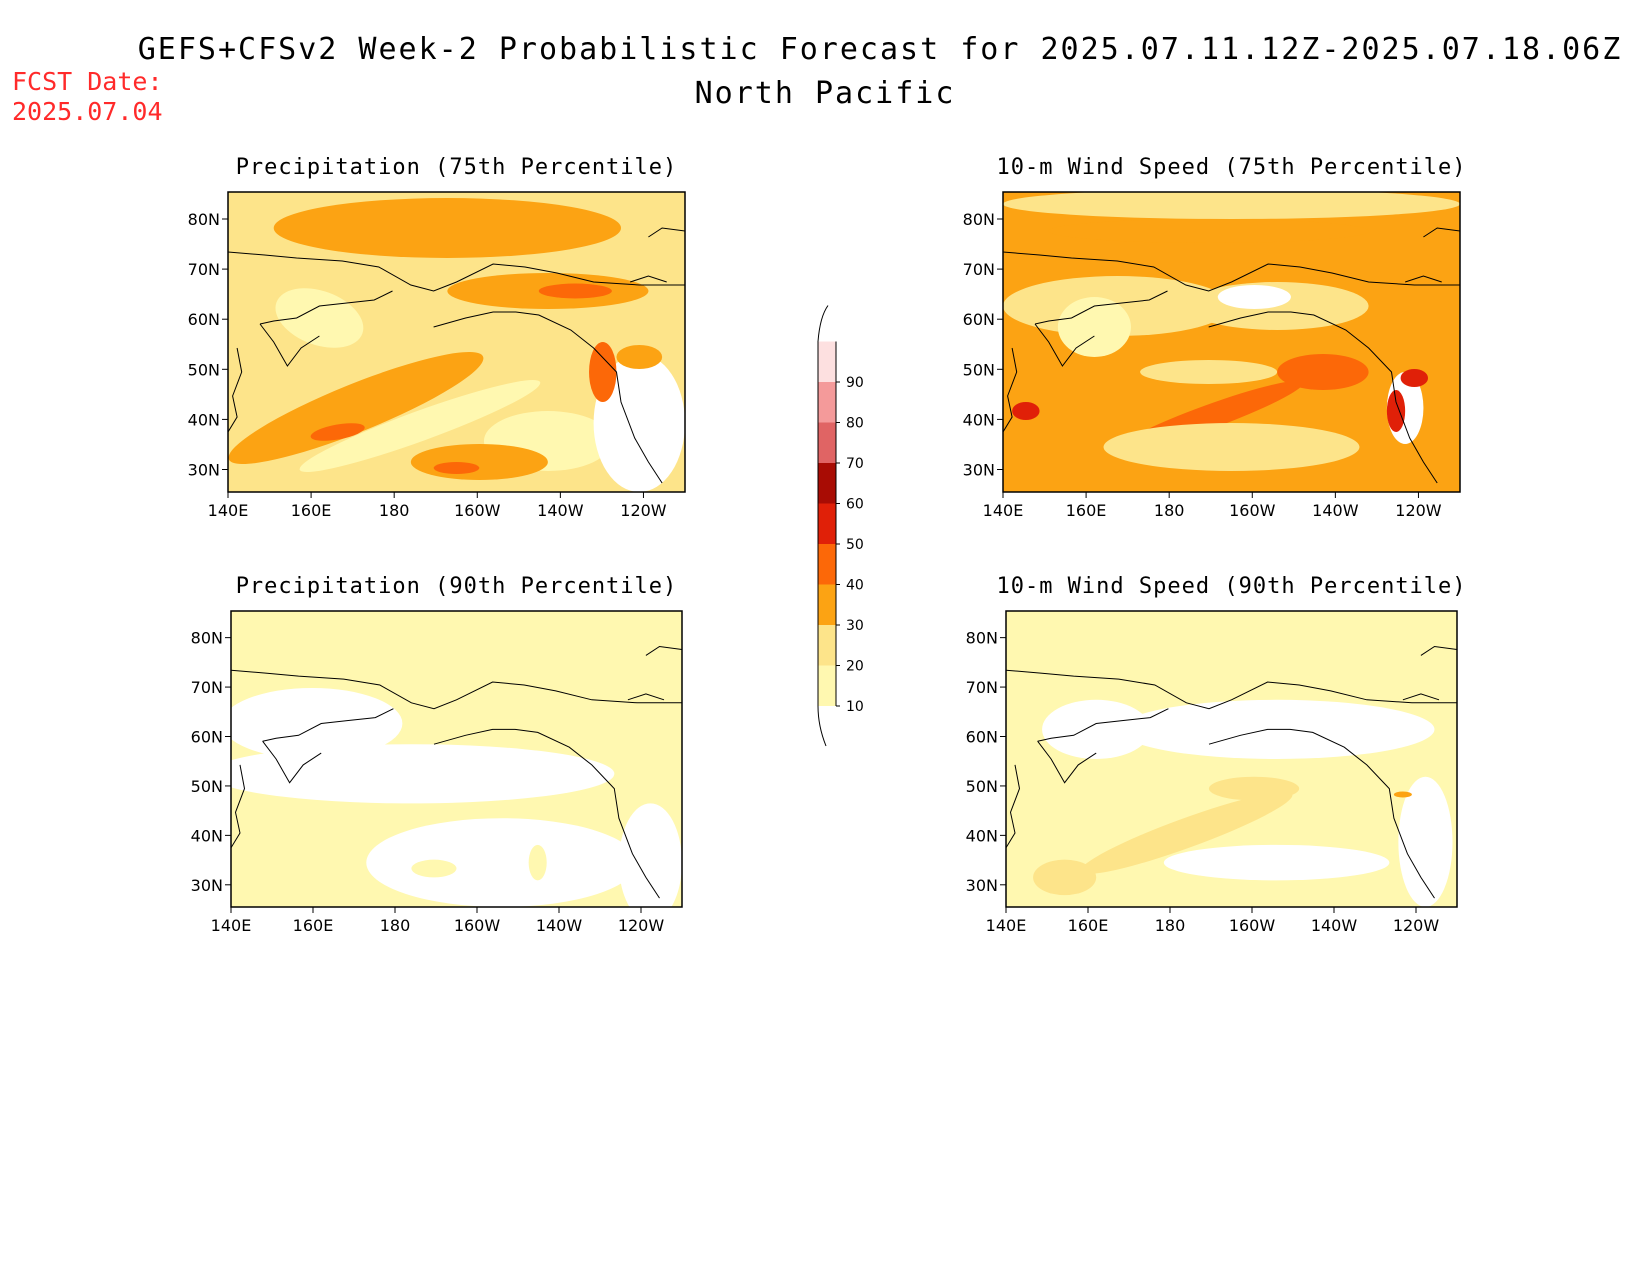 The height and width of the screenshot is (1275, 1650). What do you see at coordinates (840, 526) in the screenshot?
I see `colorbar: 10 20 30 40 50 60 70 80 90` at bounding box center [840, 526].